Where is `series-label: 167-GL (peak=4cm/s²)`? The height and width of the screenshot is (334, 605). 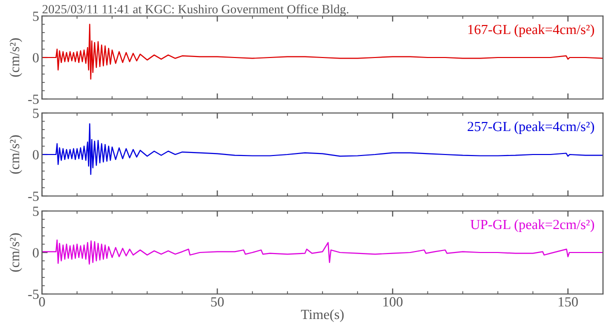
series-label: 167-GL (peak=4cm/s²) is located at coordinates (531, 31).